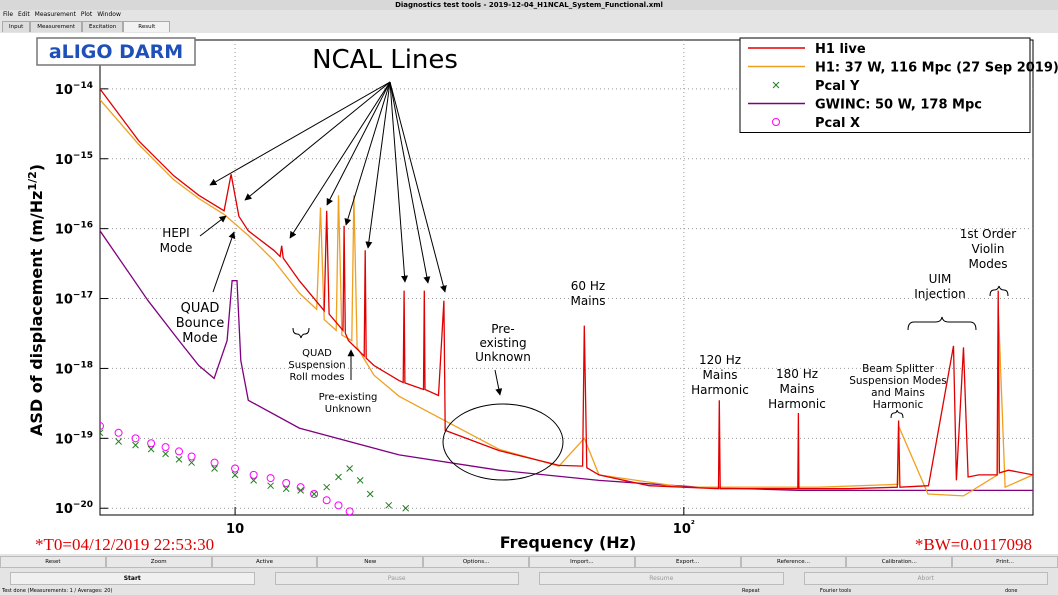 The height and width of the screenshot is (595, 1058). Describe the element at coordinates (720, 375) in the screenshot. I see `annotation: Mains` at that location.